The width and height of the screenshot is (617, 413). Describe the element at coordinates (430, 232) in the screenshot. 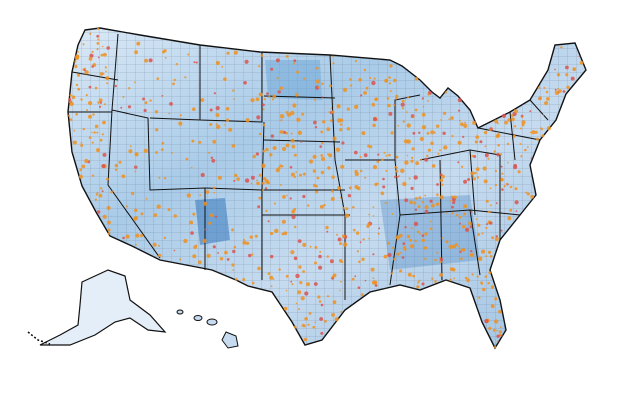

I see `dark-region` at that location.